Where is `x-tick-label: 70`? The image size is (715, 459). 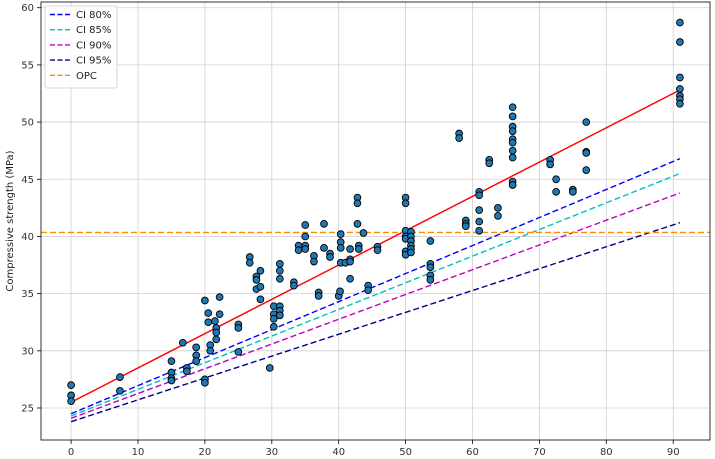
x-tick-label: 70 is located at coordinates (539, 452).